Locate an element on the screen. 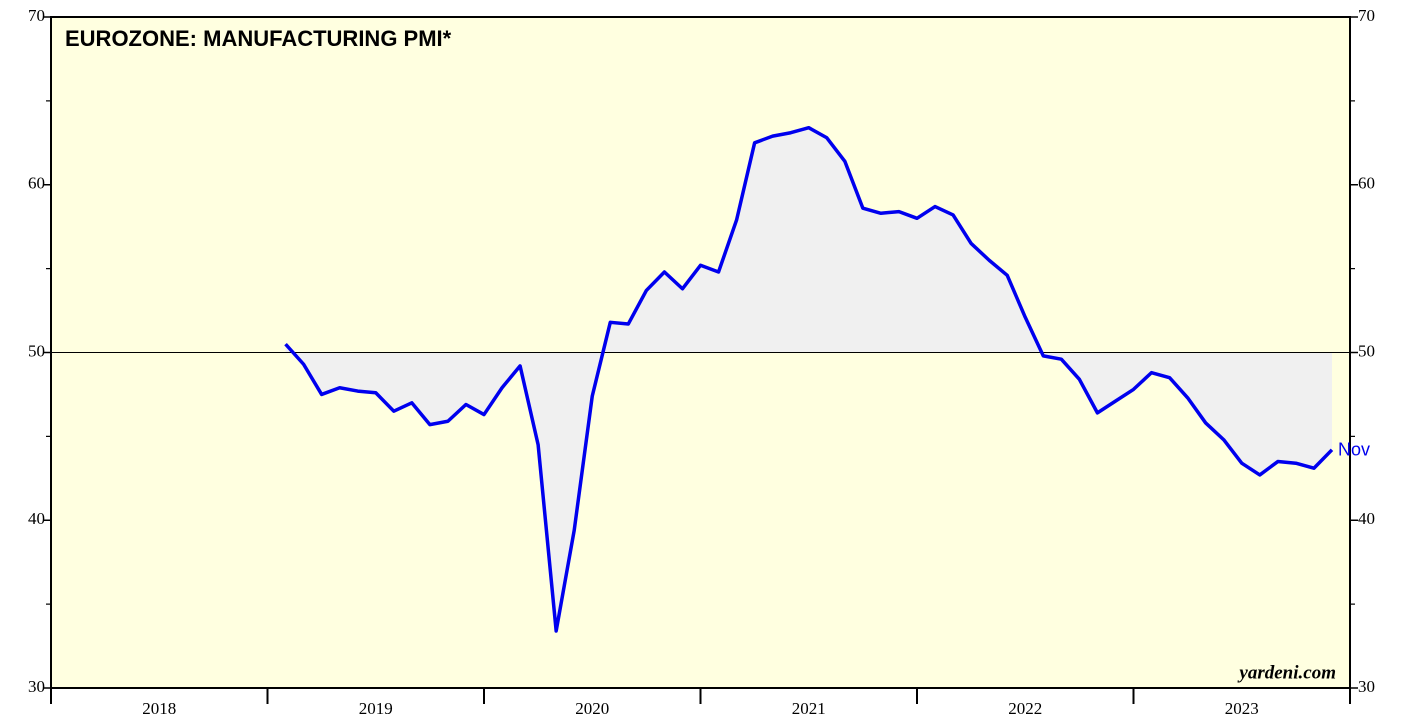  y-tick-label: 50 is located at coordinates (36, 350).